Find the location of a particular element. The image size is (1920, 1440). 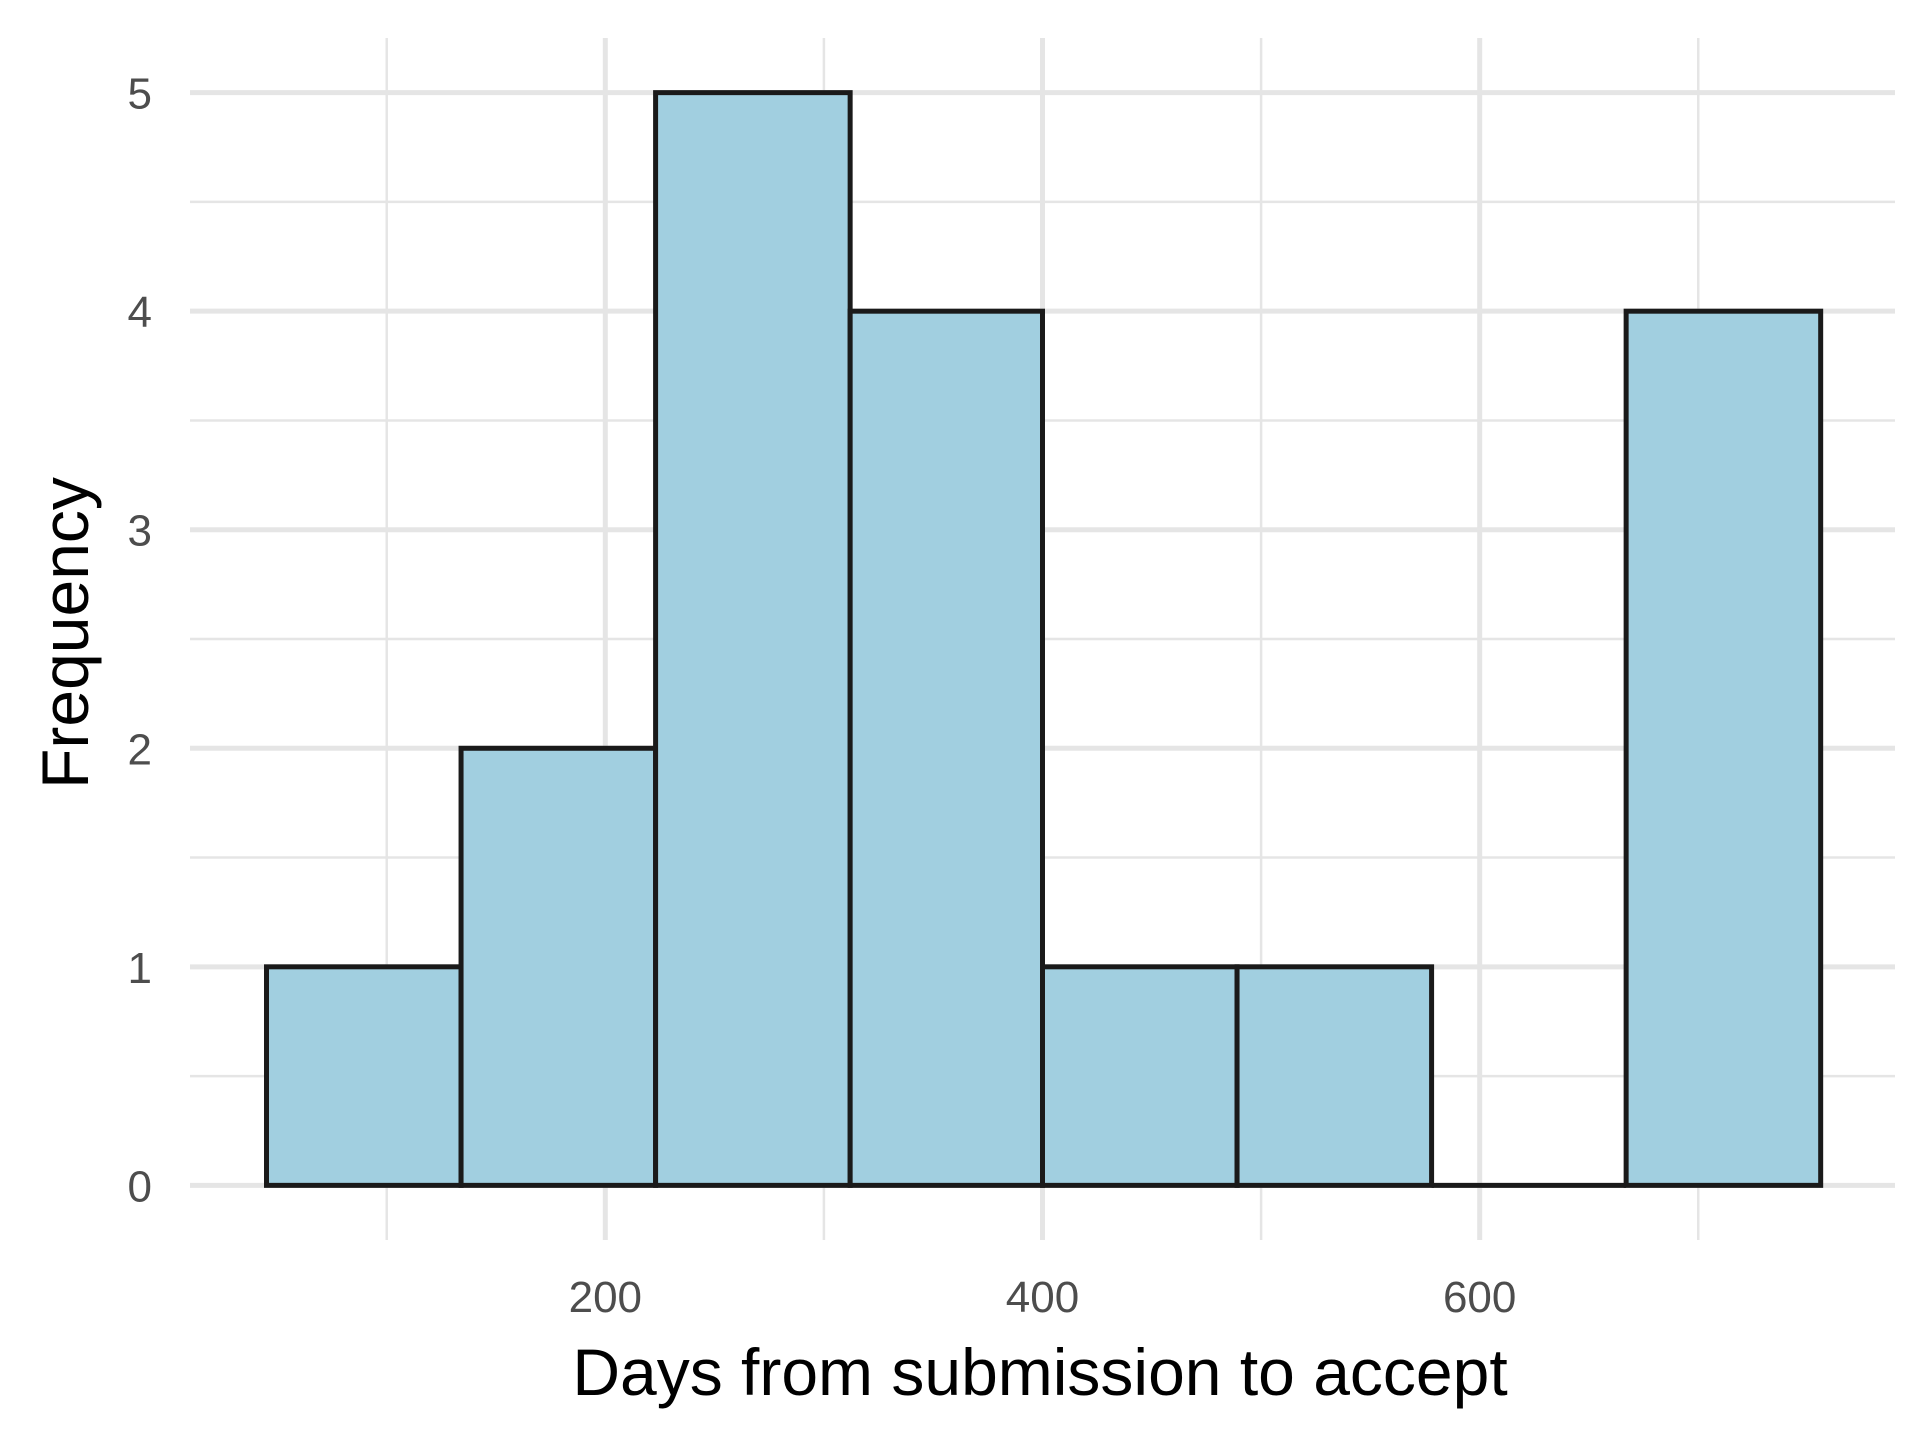

x-tick-labels: 200 400 600 is located at coordinates (1043, 1297).